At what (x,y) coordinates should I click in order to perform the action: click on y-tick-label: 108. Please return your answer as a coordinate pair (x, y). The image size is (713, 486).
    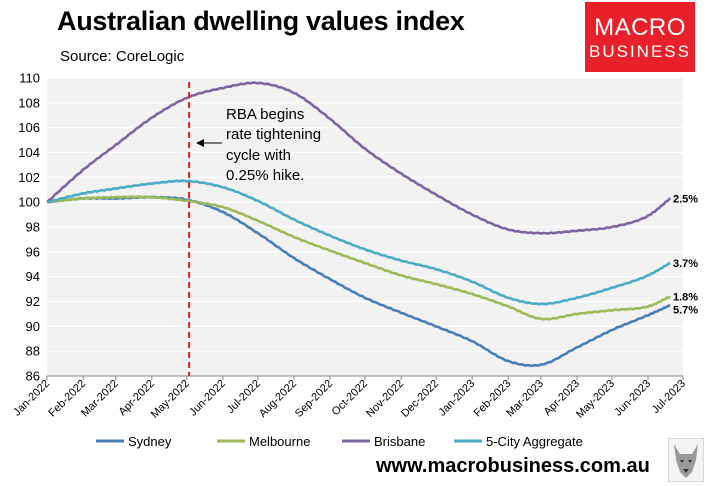
    Looking at the image, I should click on (29, 102).